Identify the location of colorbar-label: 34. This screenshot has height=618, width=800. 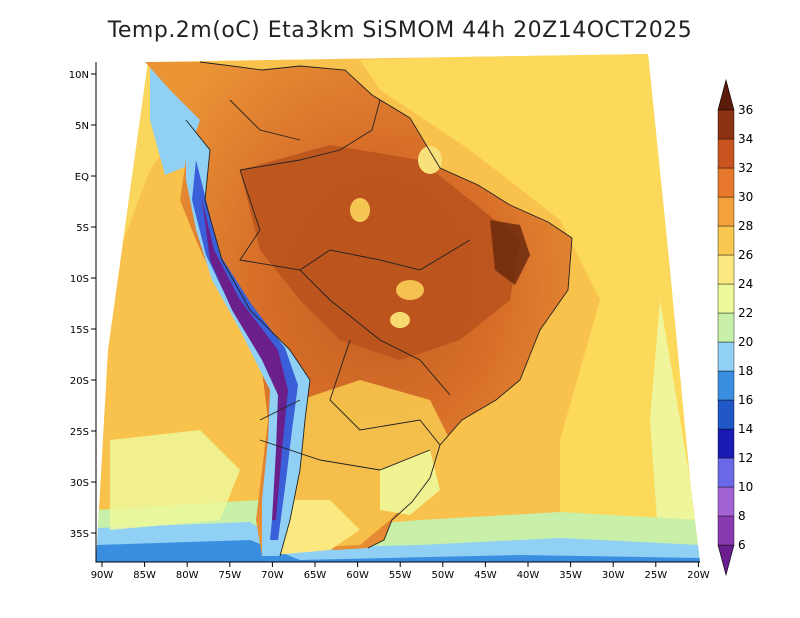
(745, 139).